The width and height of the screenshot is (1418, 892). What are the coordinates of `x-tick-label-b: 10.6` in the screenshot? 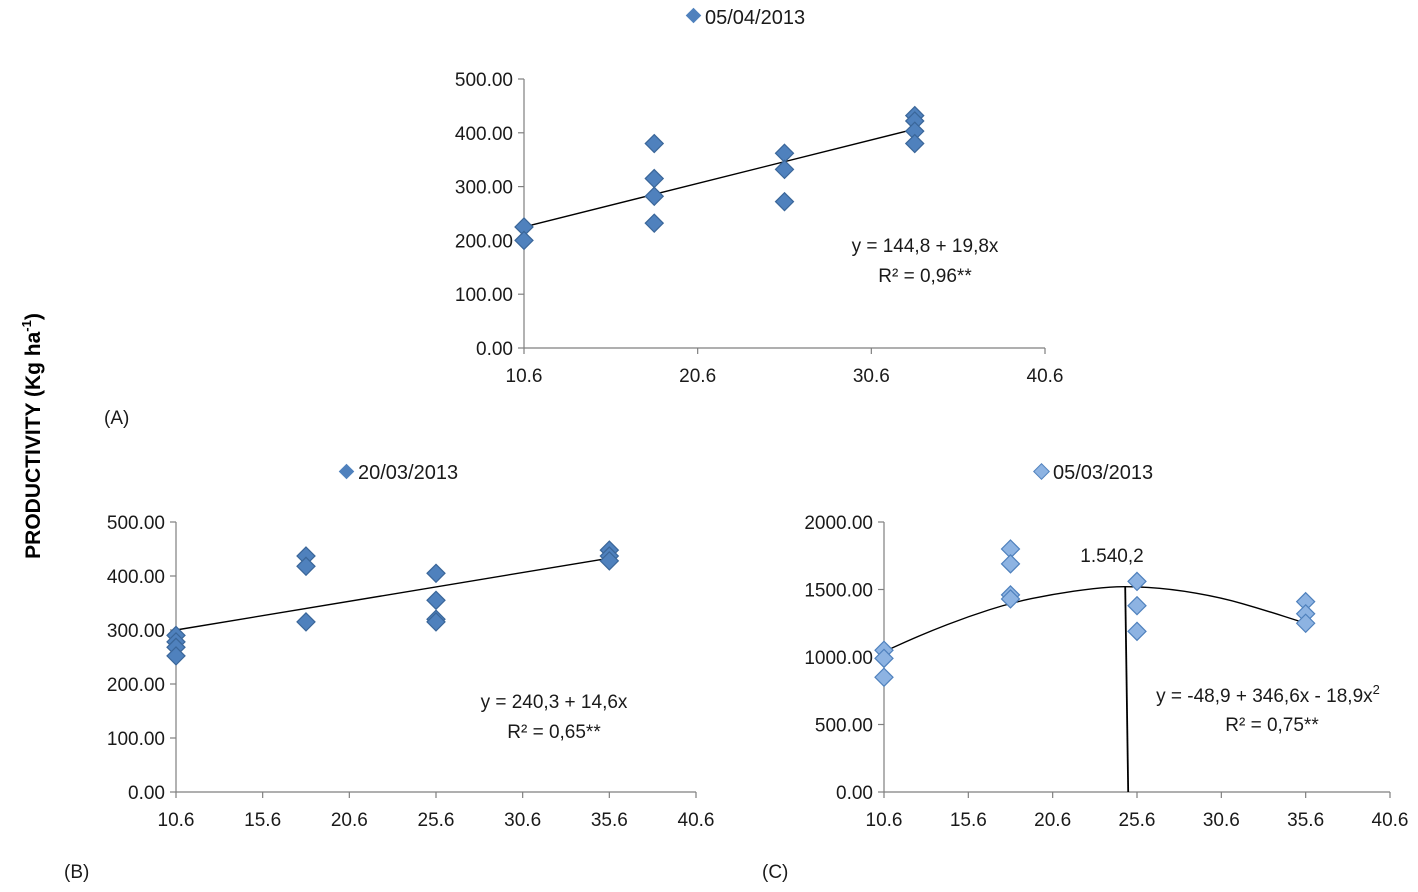 It's located at (176, 820).